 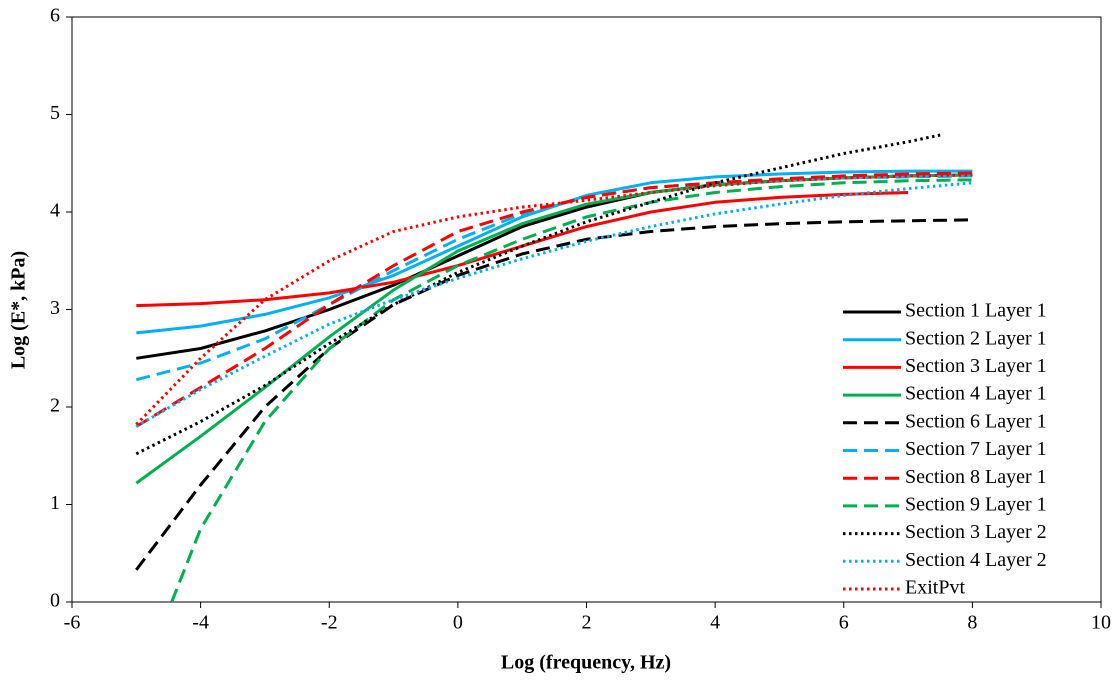 I want to click on y-tick-label: 5, so click(x=55, y=113).